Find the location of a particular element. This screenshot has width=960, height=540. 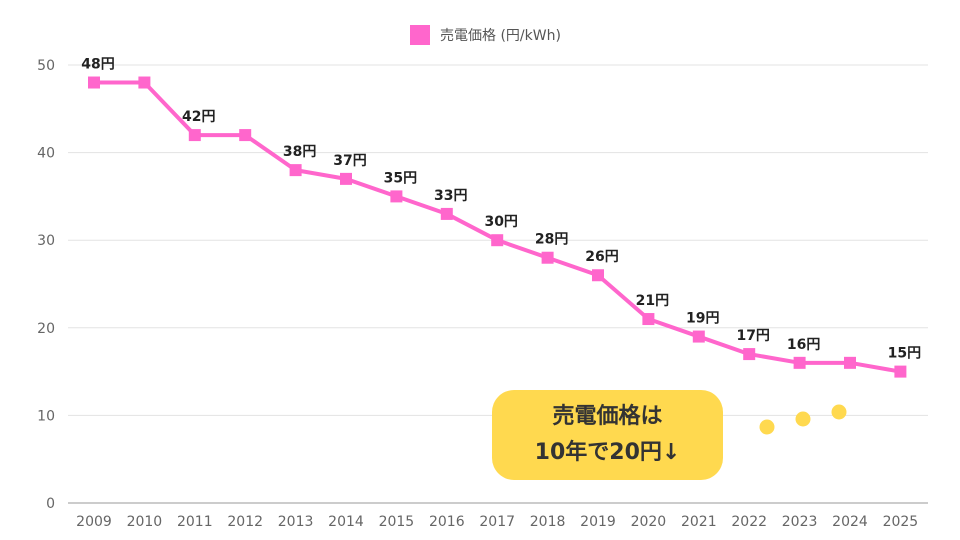

data-label: 16円 is located at coordinates (803, 345).